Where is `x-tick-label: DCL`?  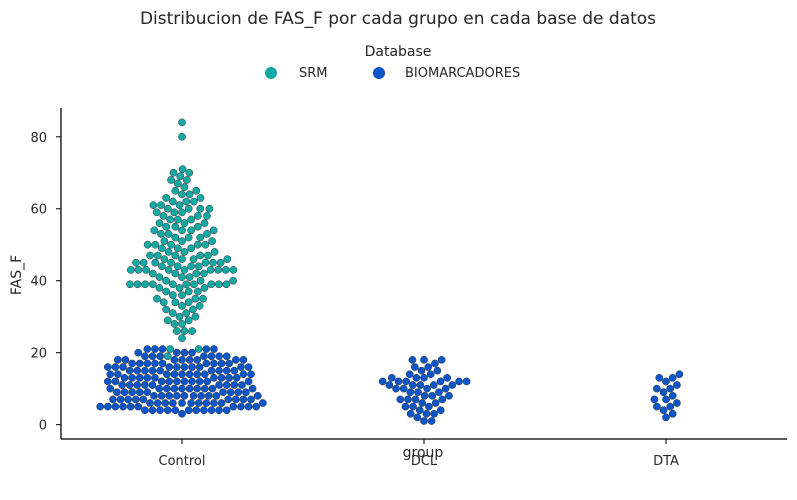 x-tick-label: DCL is located at coordinates (424, 461).